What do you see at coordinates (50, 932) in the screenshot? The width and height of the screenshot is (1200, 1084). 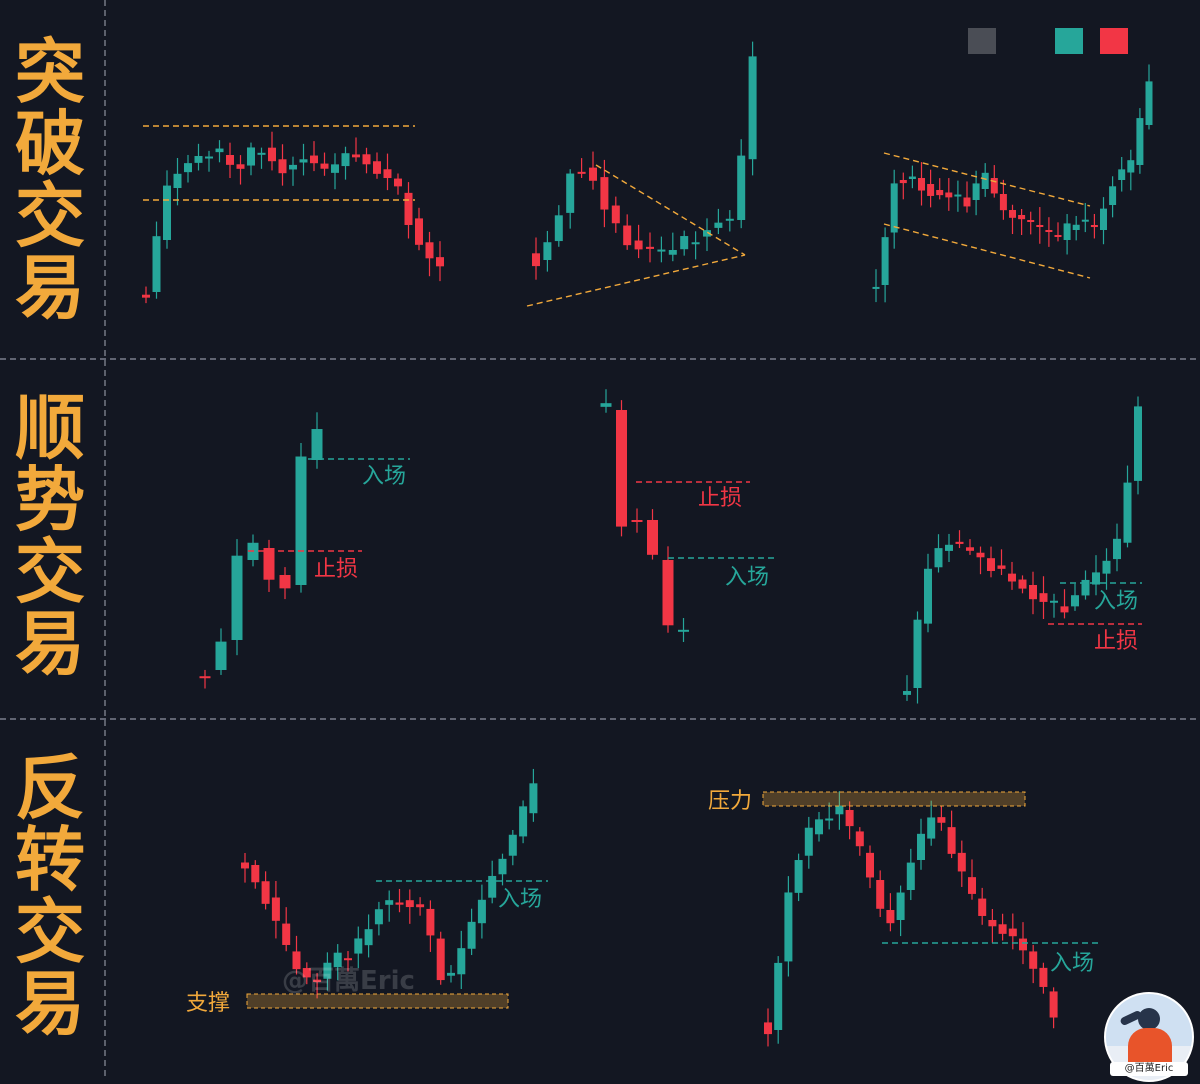 I see `title-char: 交` at bounding box center [50, 932].